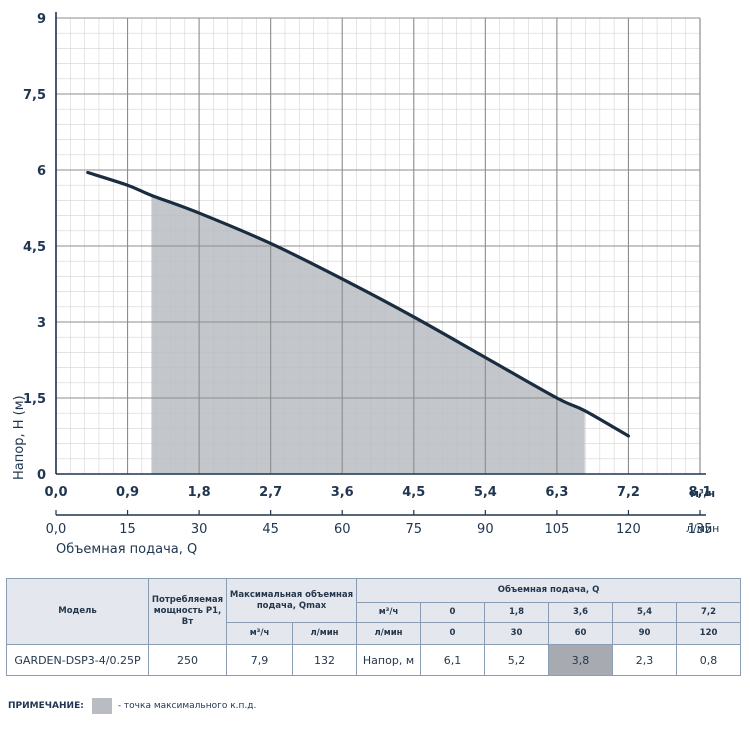  I want to click on cell-head-4: 0,8, so click(709, 660).